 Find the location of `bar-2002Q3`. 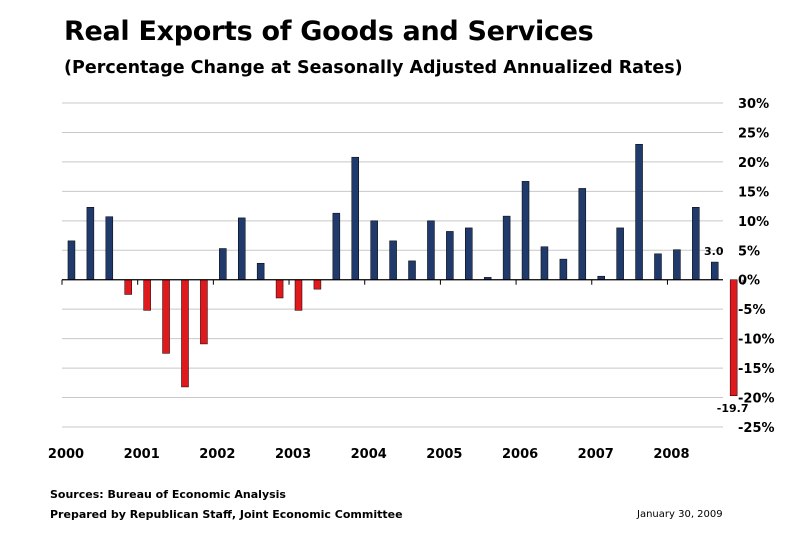

bar-2002Q3 is located at coordinates (260, 271).